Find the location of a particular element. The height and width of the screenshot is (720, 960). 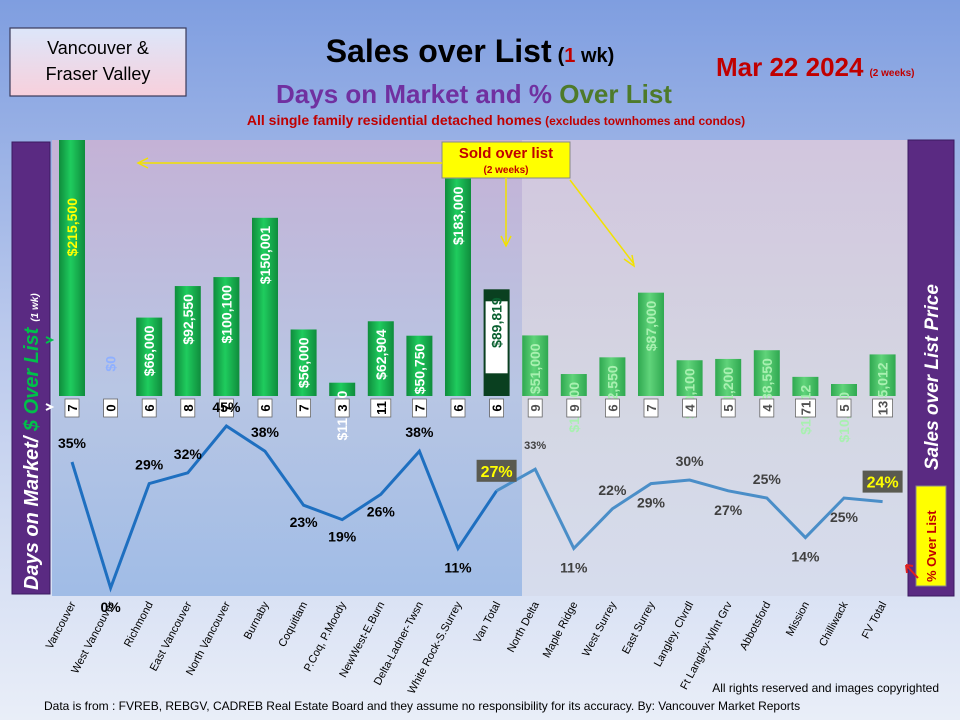

dom-label-west-vancouver: 0 is located at coordinates (111, 407).